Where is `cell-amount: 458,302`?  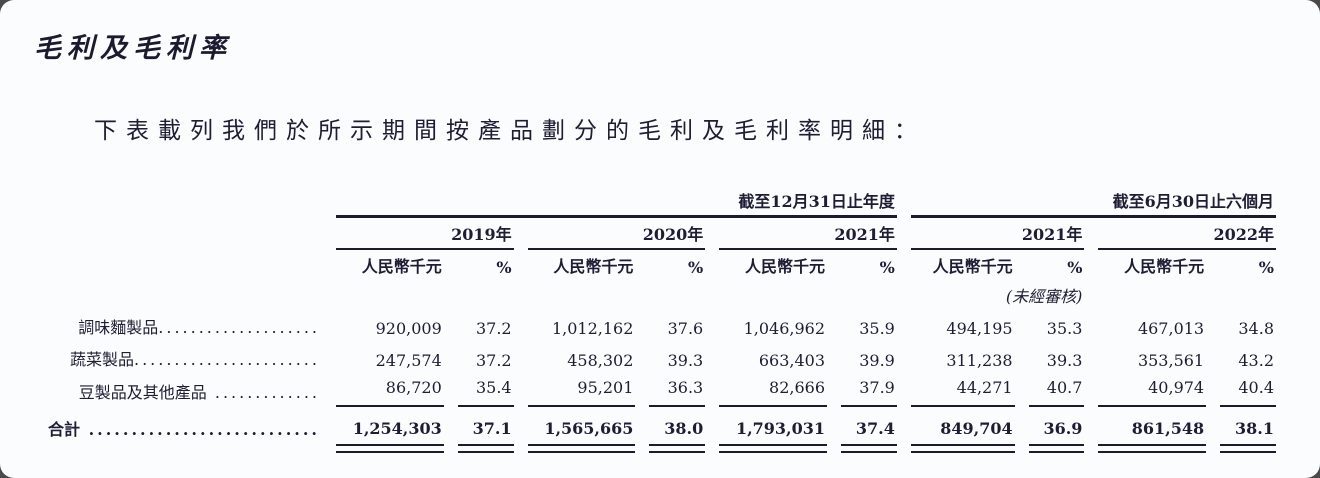 cell-amount: 458,302 is located at coordinates (600, 360).